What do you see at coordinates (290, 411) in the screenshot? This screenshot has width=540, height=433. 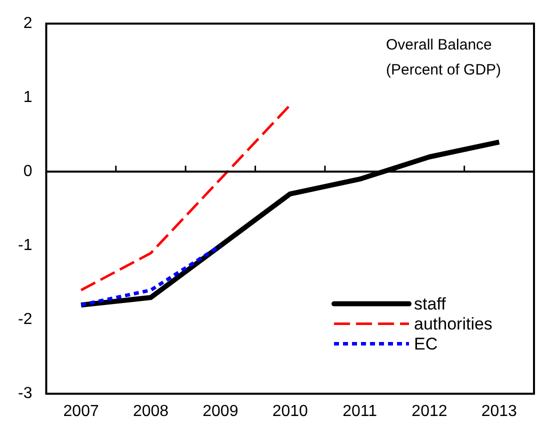 I see `x-tick-label: 2010` at bounding box center [290, 411].